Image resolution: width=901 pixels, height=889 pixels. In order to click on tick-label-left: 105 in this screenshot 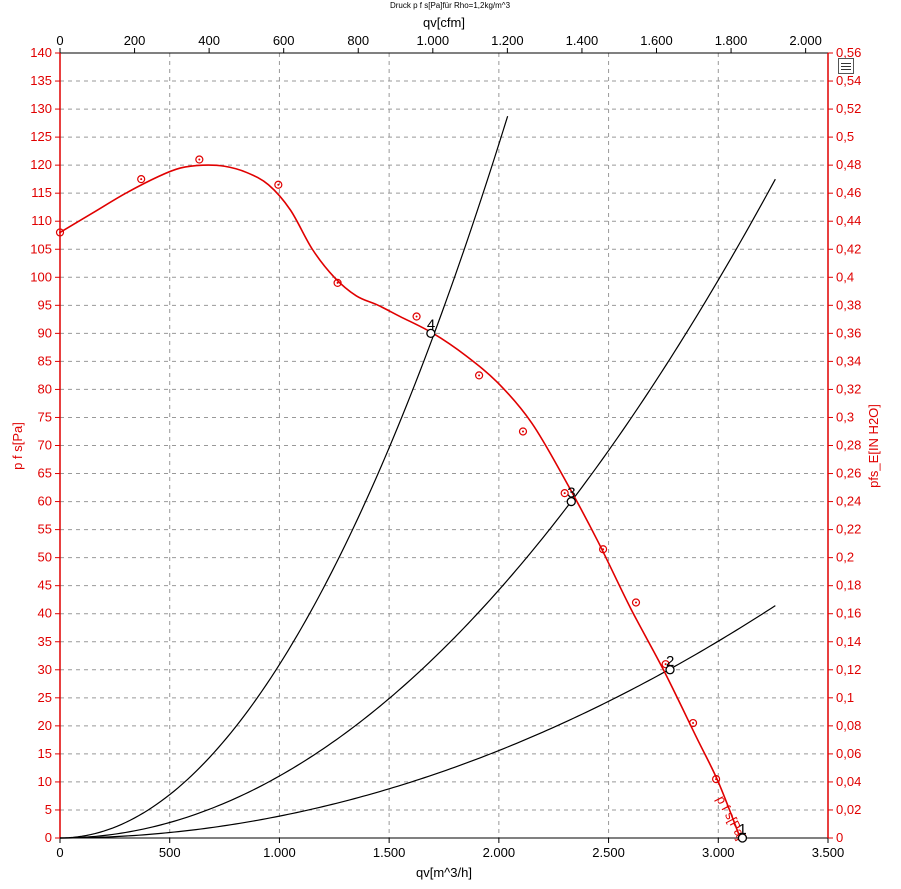, I will do `click(41, 248)`.